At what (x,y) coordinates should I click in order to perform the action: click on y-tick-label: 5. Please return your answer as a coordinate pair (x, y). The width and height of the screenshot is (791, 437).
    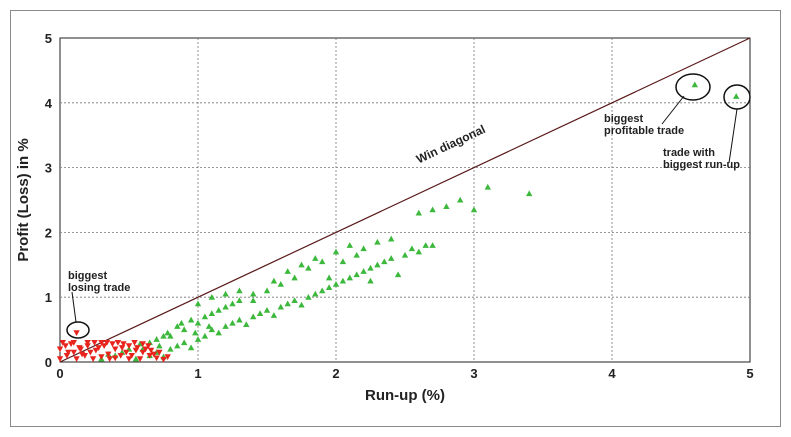
    Looking at the image, I should click on (48, 38).